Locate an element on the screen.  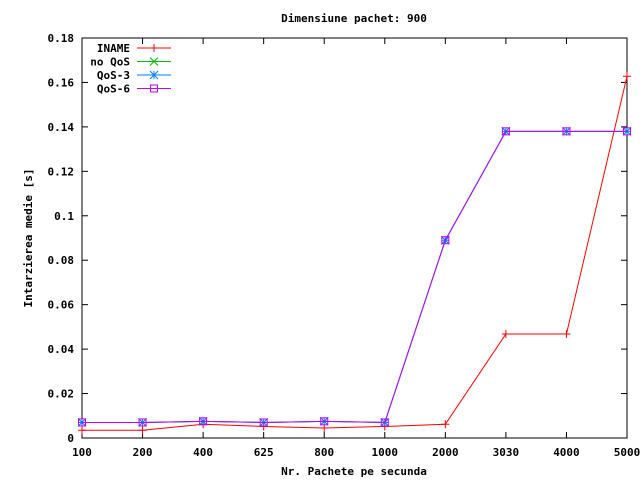
x-tick-label: 2000 is located at coordinates (445, 452).